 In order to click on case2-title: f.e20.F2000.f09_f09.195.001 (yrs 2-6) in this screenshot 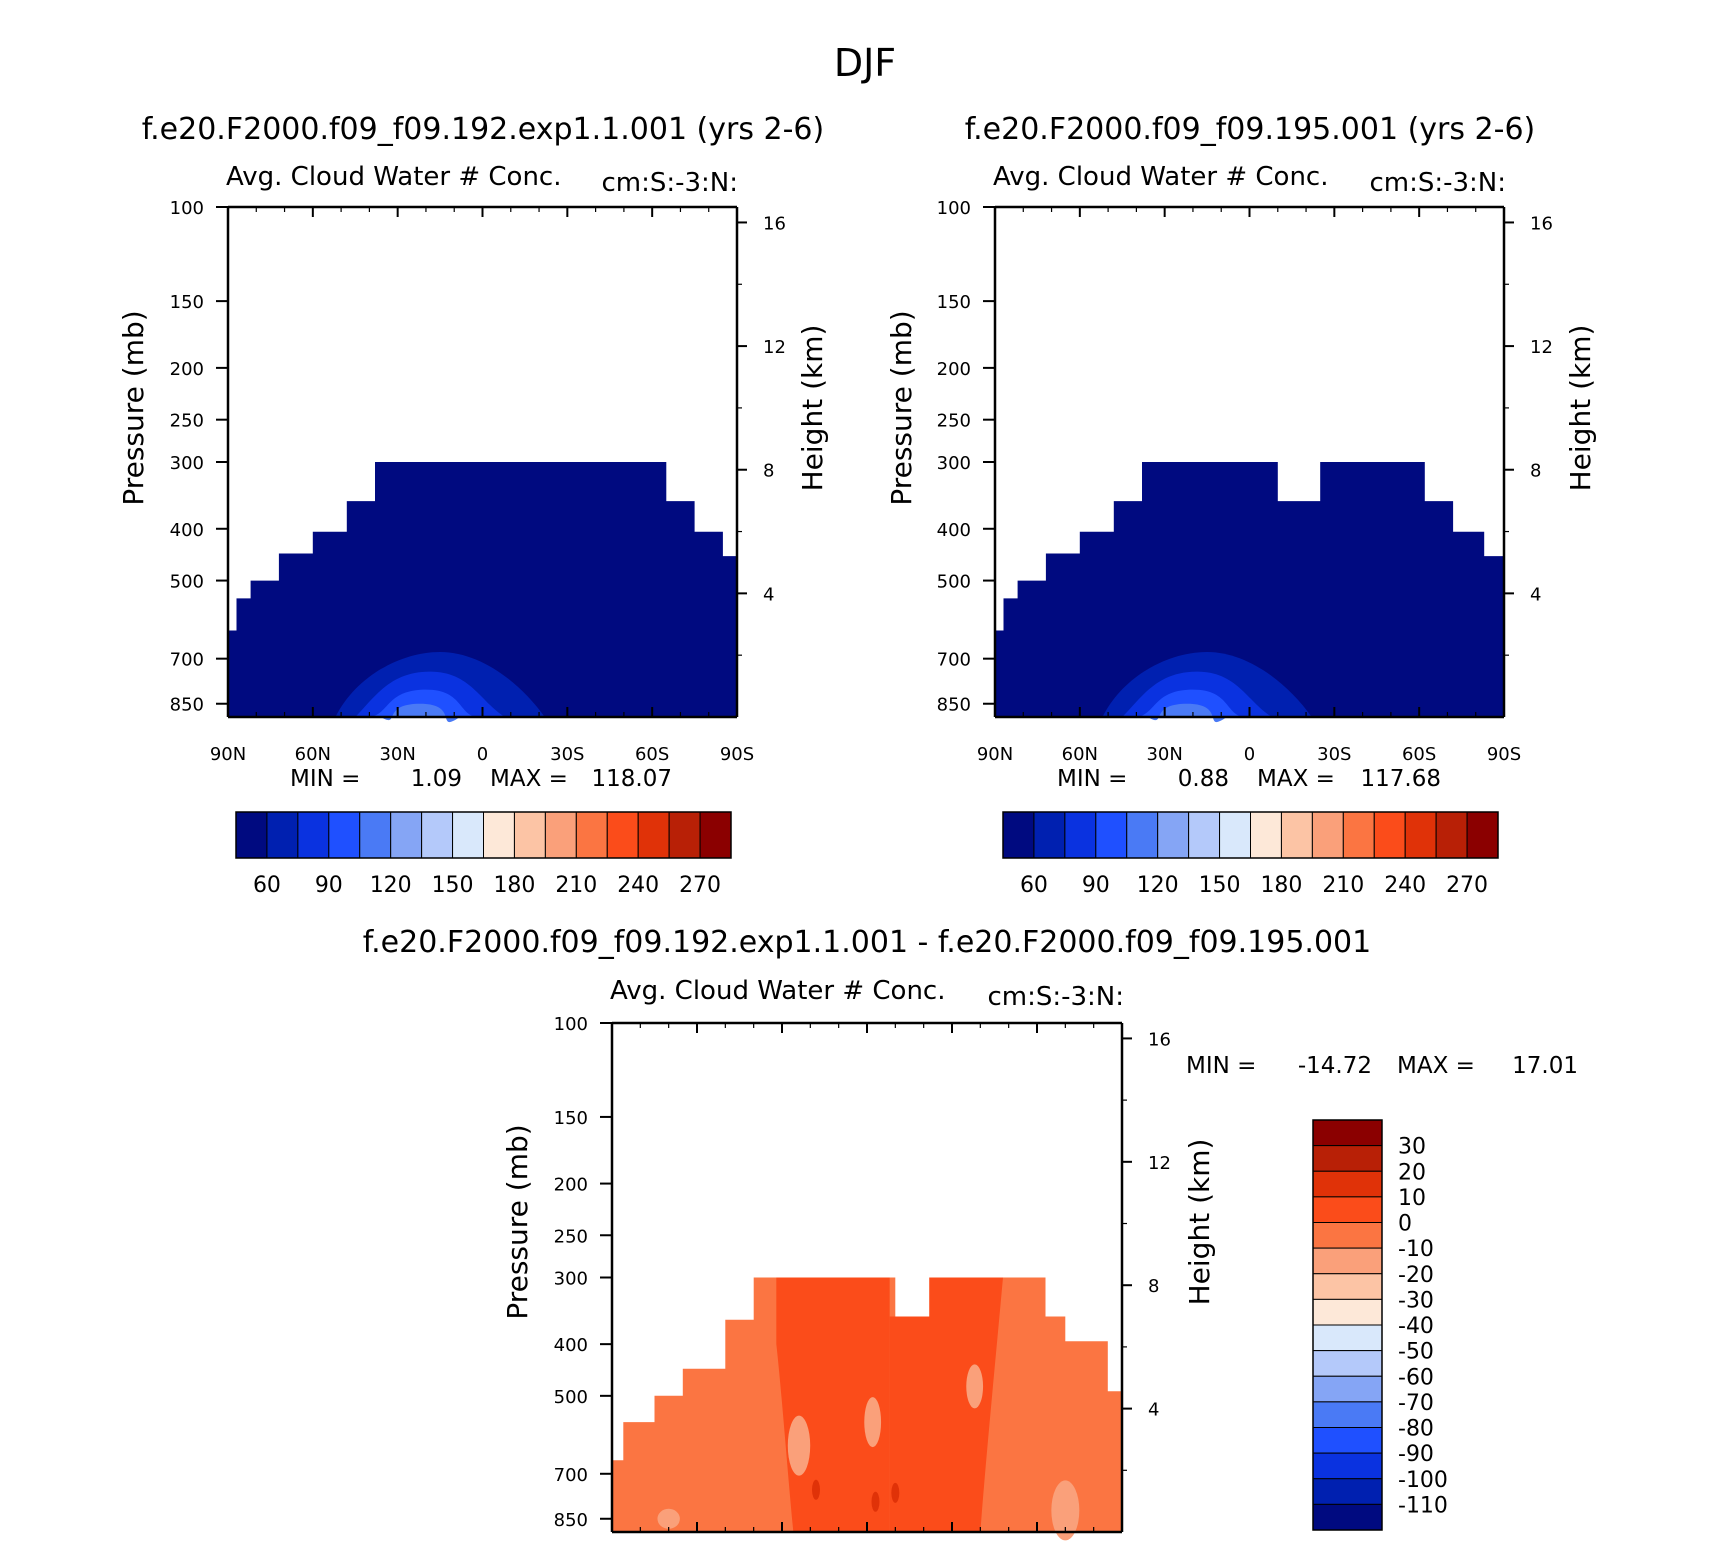, I will do `click(1250, 129)`.